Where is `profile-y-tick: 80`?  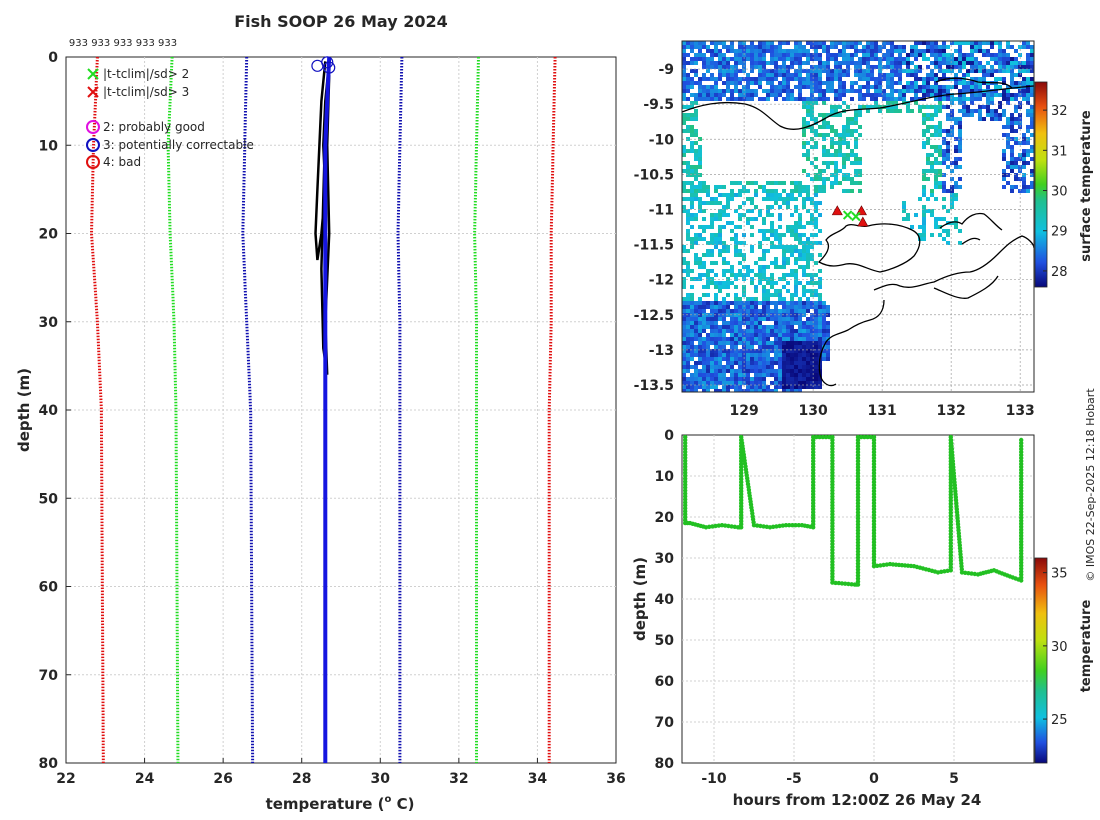
profile-y-tick: 80 is located at coordinates (49, 764).